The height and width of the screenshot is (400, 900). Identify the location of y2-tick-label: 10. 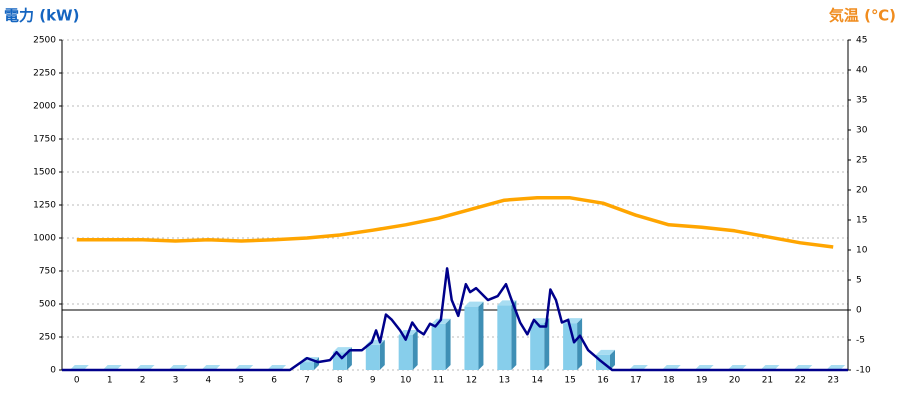
(862, 251).